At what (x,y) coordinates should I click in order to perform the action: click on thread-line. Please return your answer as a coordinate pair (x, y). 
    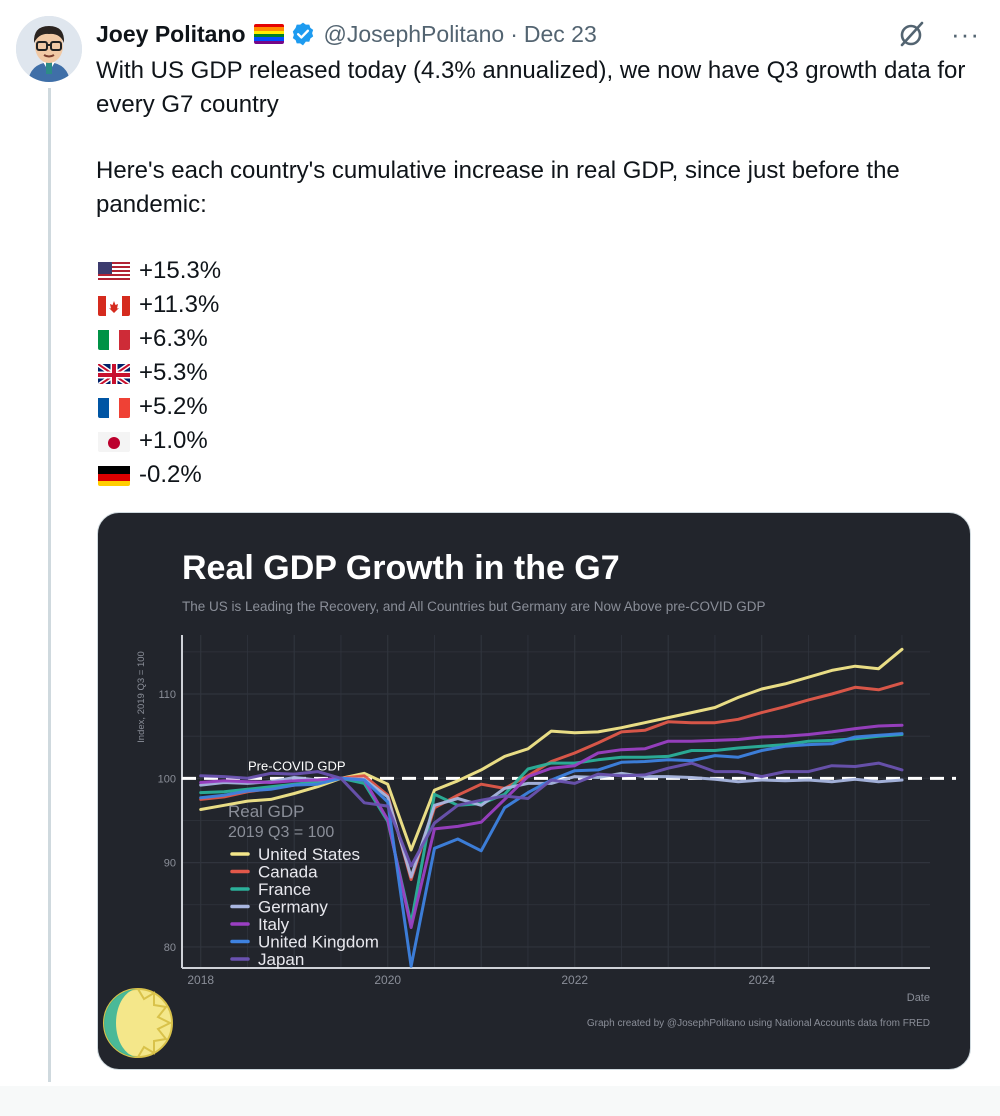
    Looking at the image, I should click on (49, 585).